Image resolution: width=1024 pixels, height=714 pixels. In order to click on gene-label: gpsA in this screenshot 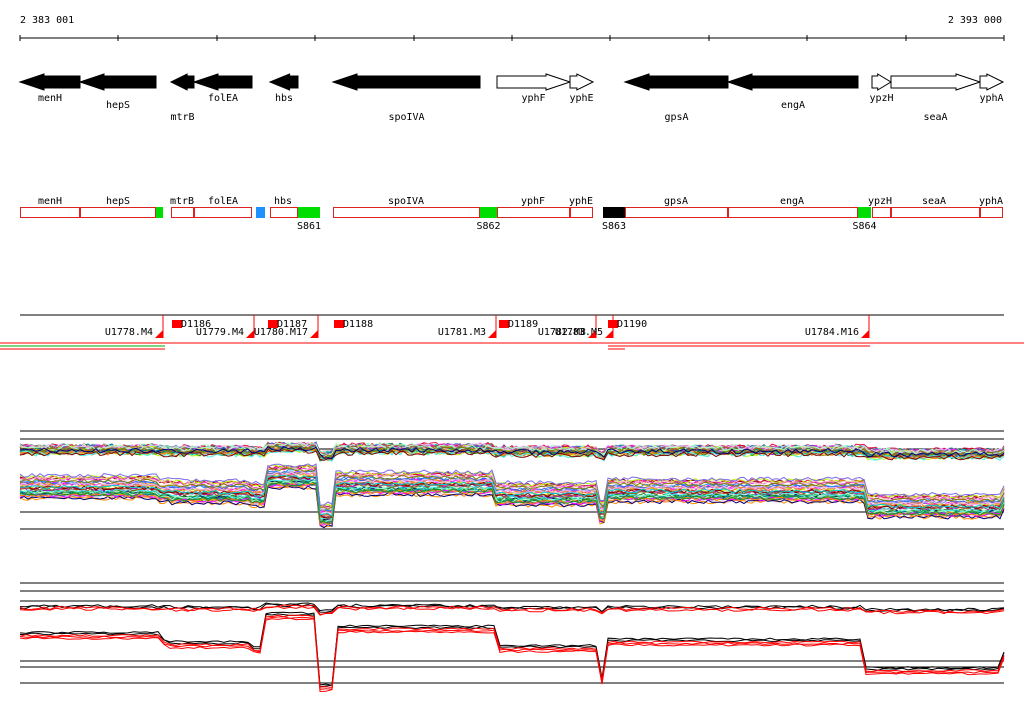, I will do `click(676, 117)`.